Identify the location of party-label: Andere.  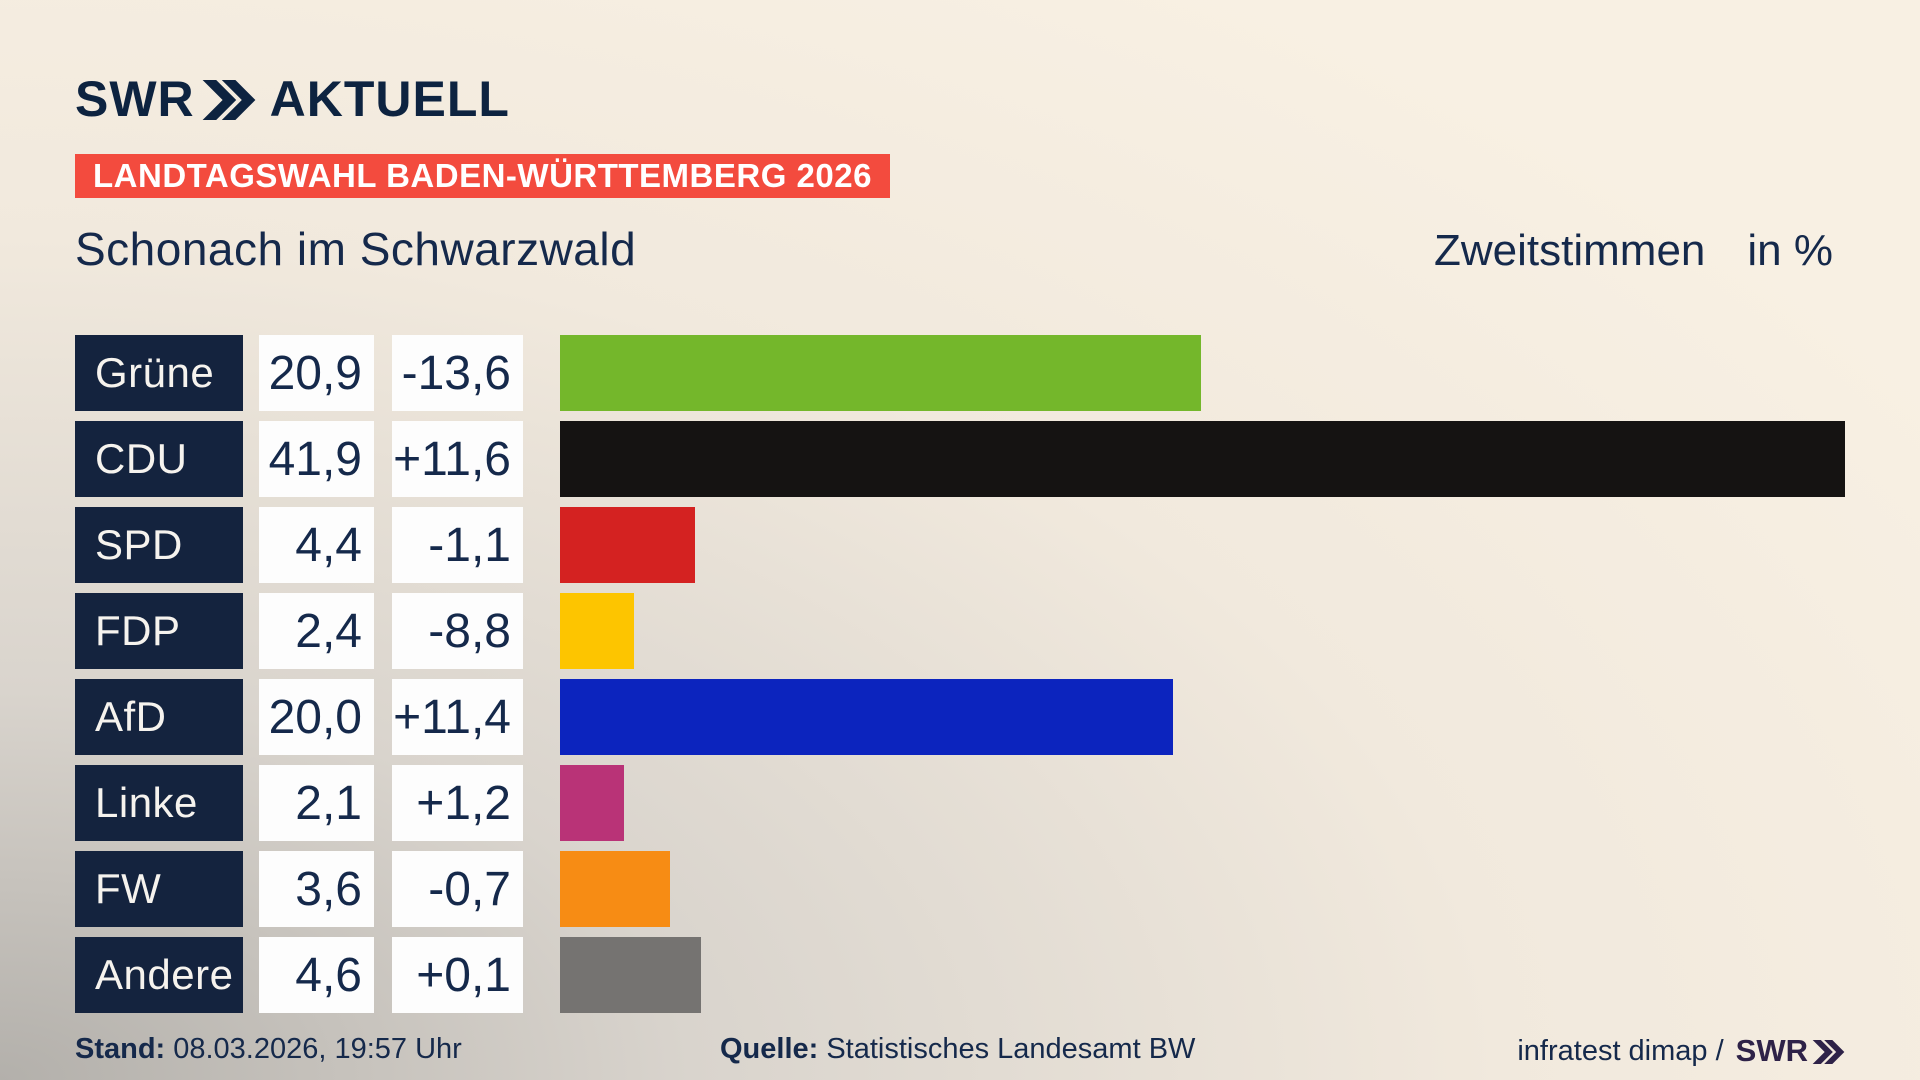
(159, 975).